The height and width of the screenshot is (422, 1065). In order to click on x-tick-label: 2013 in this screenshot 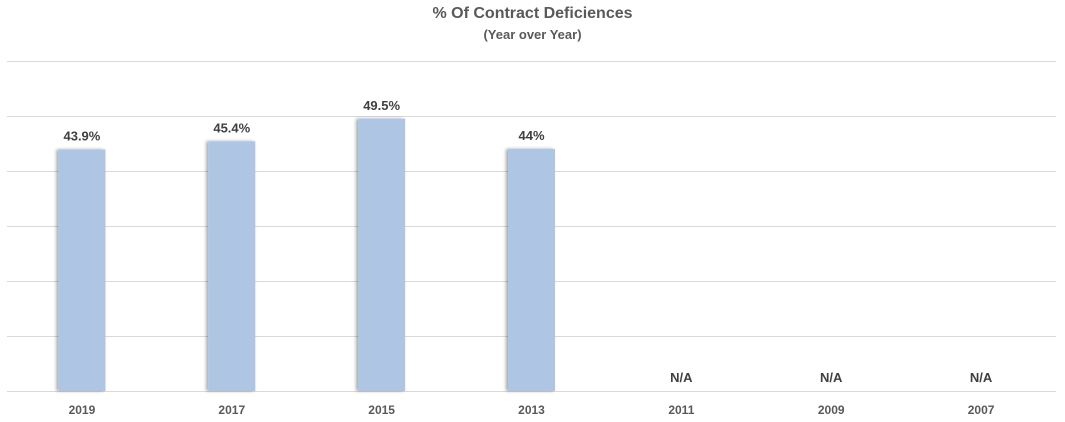, I will do `click(531, 410)`.